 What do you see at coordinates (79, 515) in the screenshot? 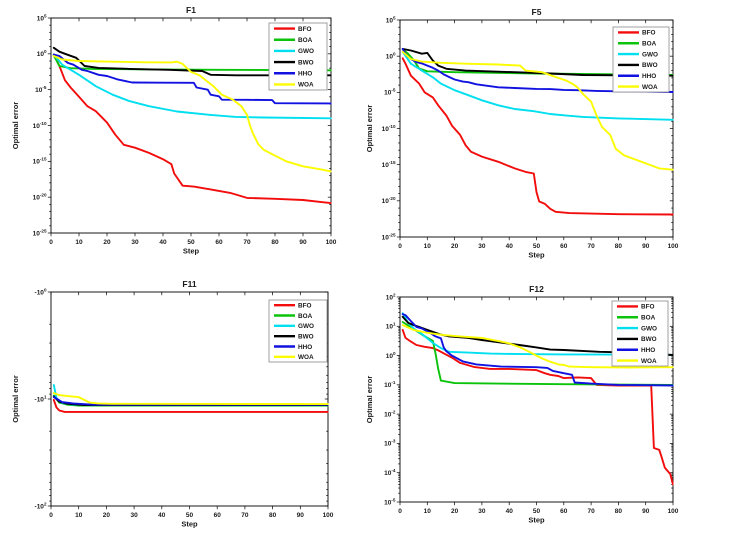
I see `svg-text: 10` at bounding box center [79, 515].